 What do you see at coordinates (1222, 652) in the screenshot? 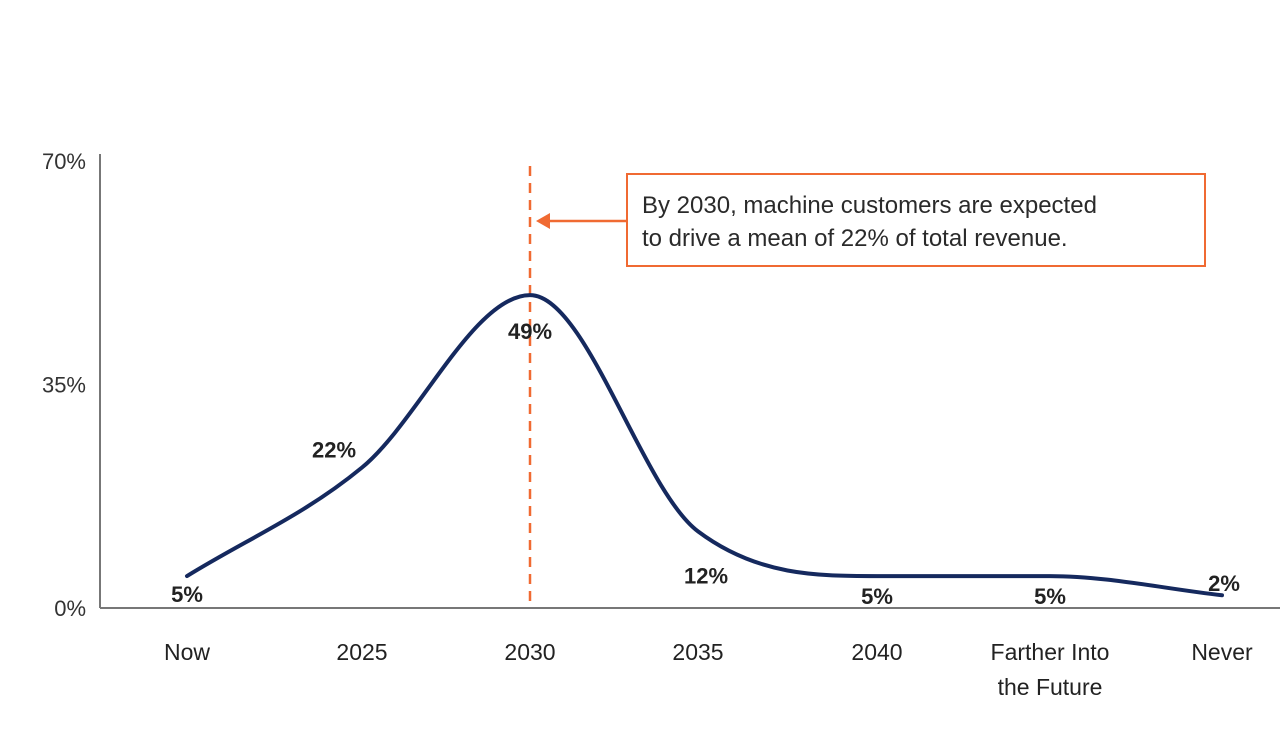
I see `x-category-label: Never` at bounding box center [1222, 652].